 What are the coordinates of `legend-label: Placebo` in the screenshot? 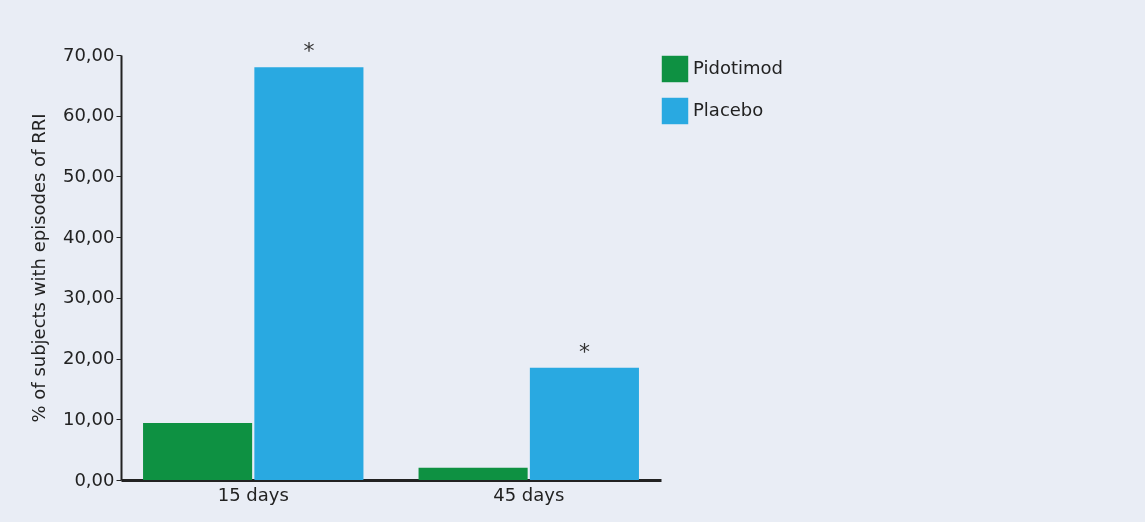 It's located at (728, 109).